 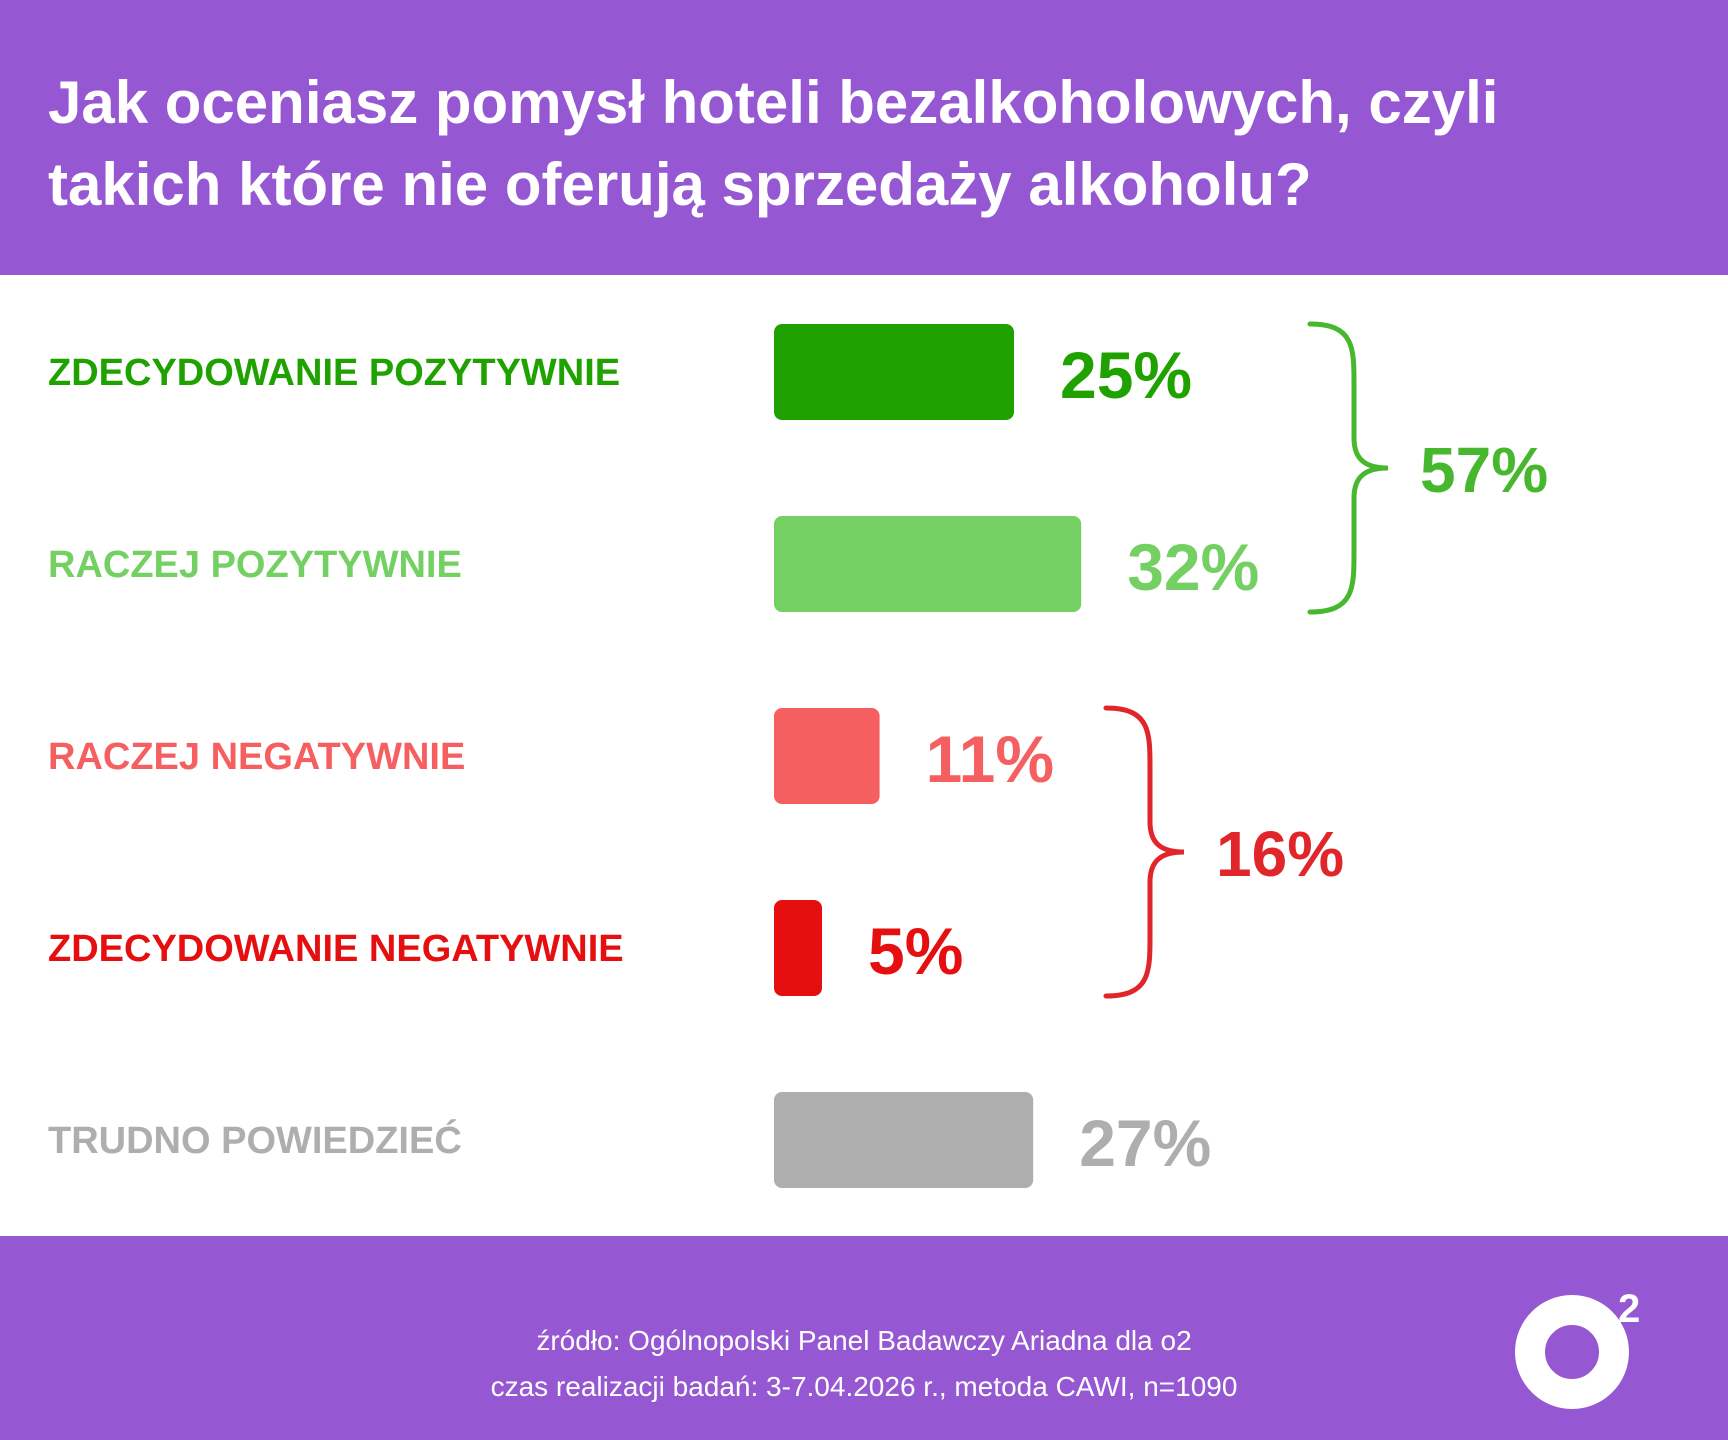 I want to click on value-label: 5%, so click(x=915, y=951).